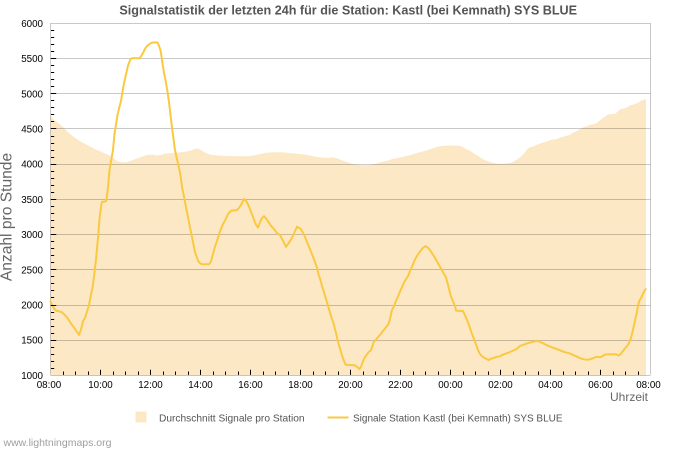  What do you see at coordinates (250, 385) in the screenshot?
I see `svg-text: 16:00` at bounding box center [250, 385].